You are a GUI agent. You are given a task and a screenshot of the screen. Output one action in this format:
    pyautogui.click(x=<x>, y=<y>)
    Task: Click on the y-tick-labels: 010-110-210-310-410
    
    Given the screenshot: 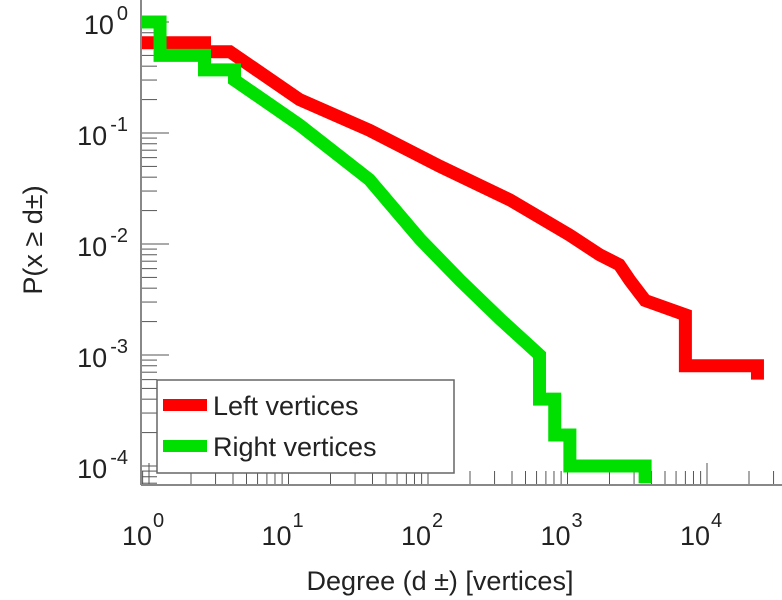 What is the action you would take?
    pyautogui.click(x=102, y=243)
    